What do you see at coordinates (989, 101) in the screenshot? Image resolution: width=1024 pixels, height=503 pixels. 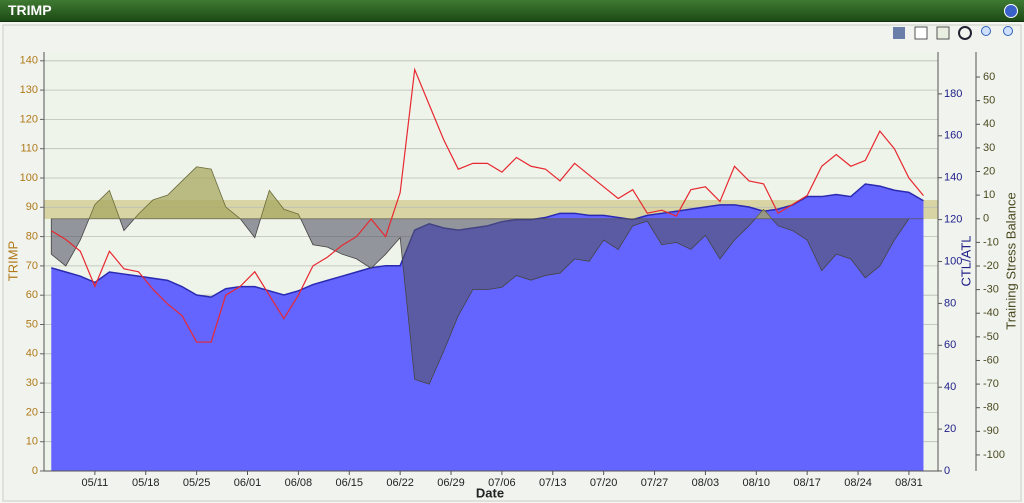 I see `y3-tick-label: 50` at bounding box center [989, 101].